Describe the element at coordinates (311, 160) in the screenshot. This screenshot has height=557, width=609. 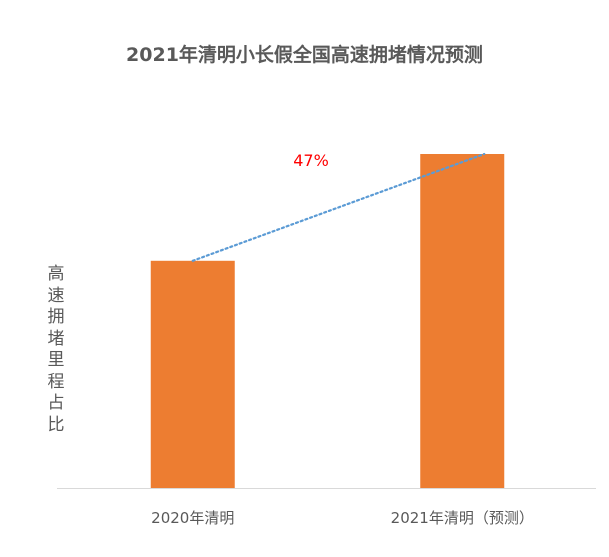
I see `growth-annotation: 47%` at that location.